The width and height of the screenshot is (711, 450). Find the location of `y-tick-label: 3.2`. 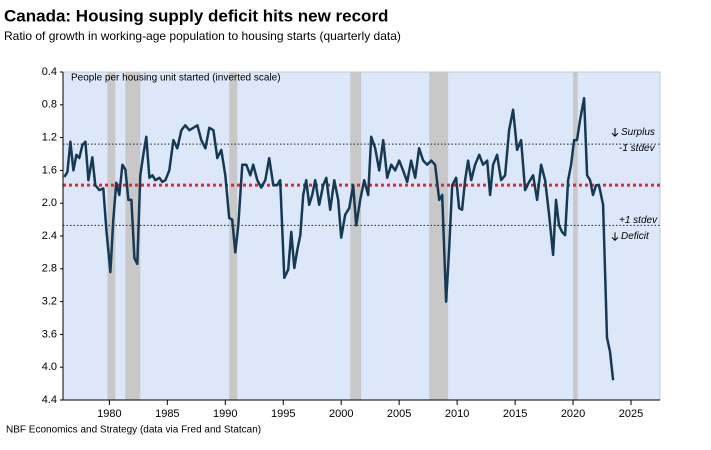

y-tick-label: 3.2 is located at coordinates (49, 302).